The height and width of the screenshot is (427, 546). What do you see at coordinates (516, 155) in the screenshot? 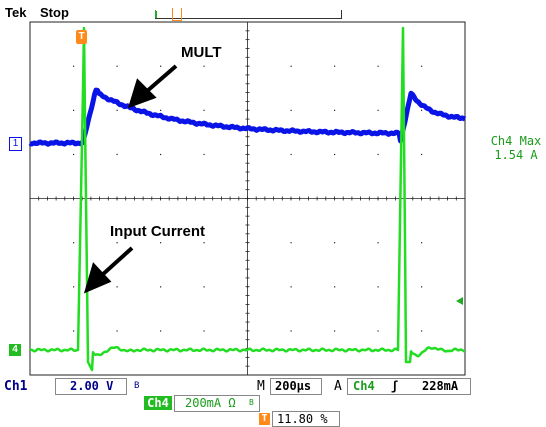
I see `ch4-max-value: 1.54 A` at bounding box center [516, 155].